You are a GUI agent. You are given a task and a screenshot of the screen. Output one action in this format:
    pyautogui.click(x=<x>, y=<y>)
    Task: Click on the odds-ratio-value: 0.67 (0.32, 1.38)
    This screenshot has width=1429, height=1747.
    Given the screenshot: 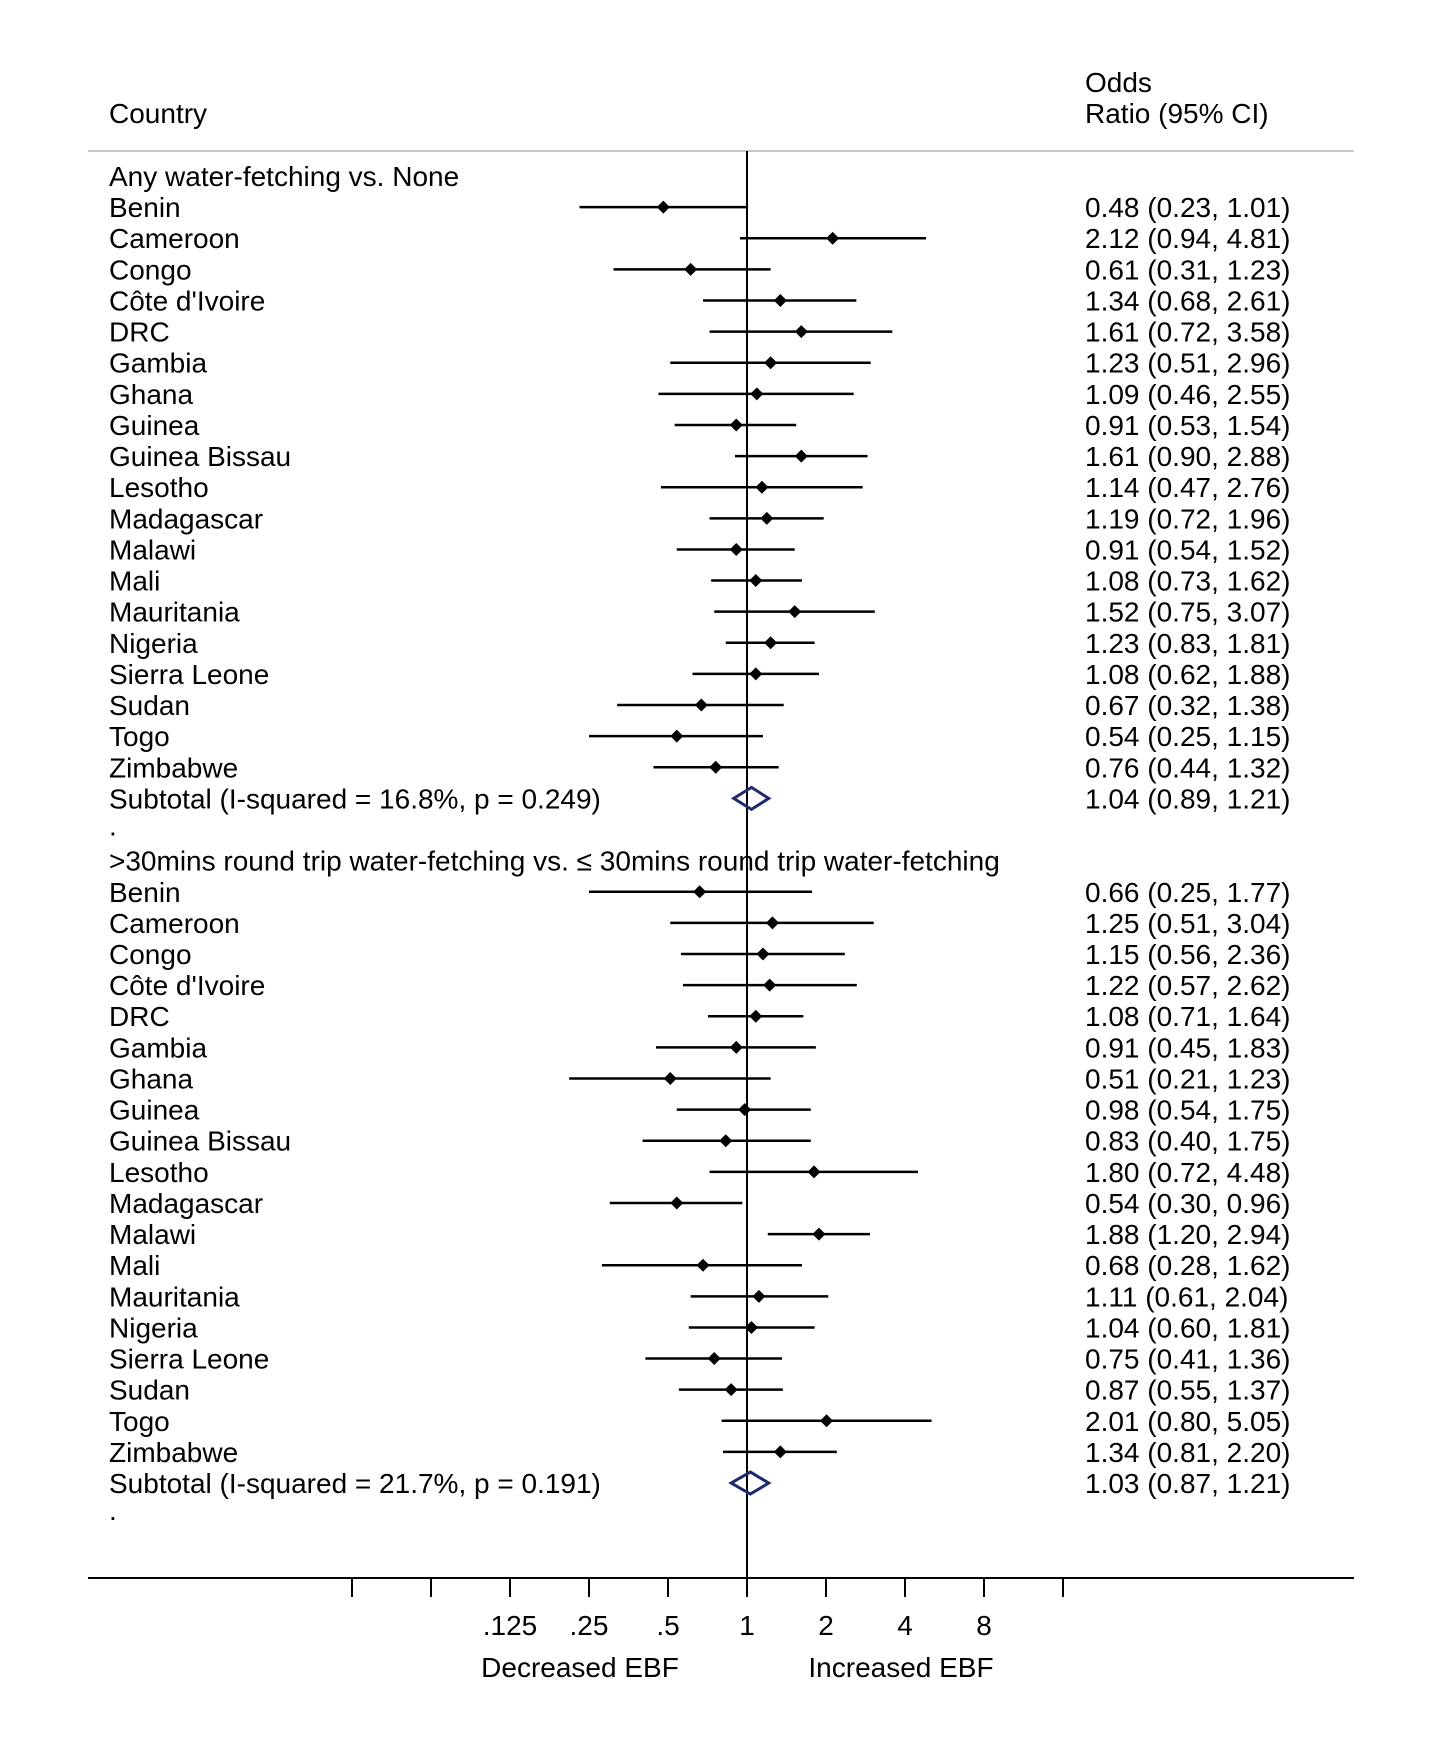 What is the action you would take?
    pyautogui.click(x=1187, y=705)
    